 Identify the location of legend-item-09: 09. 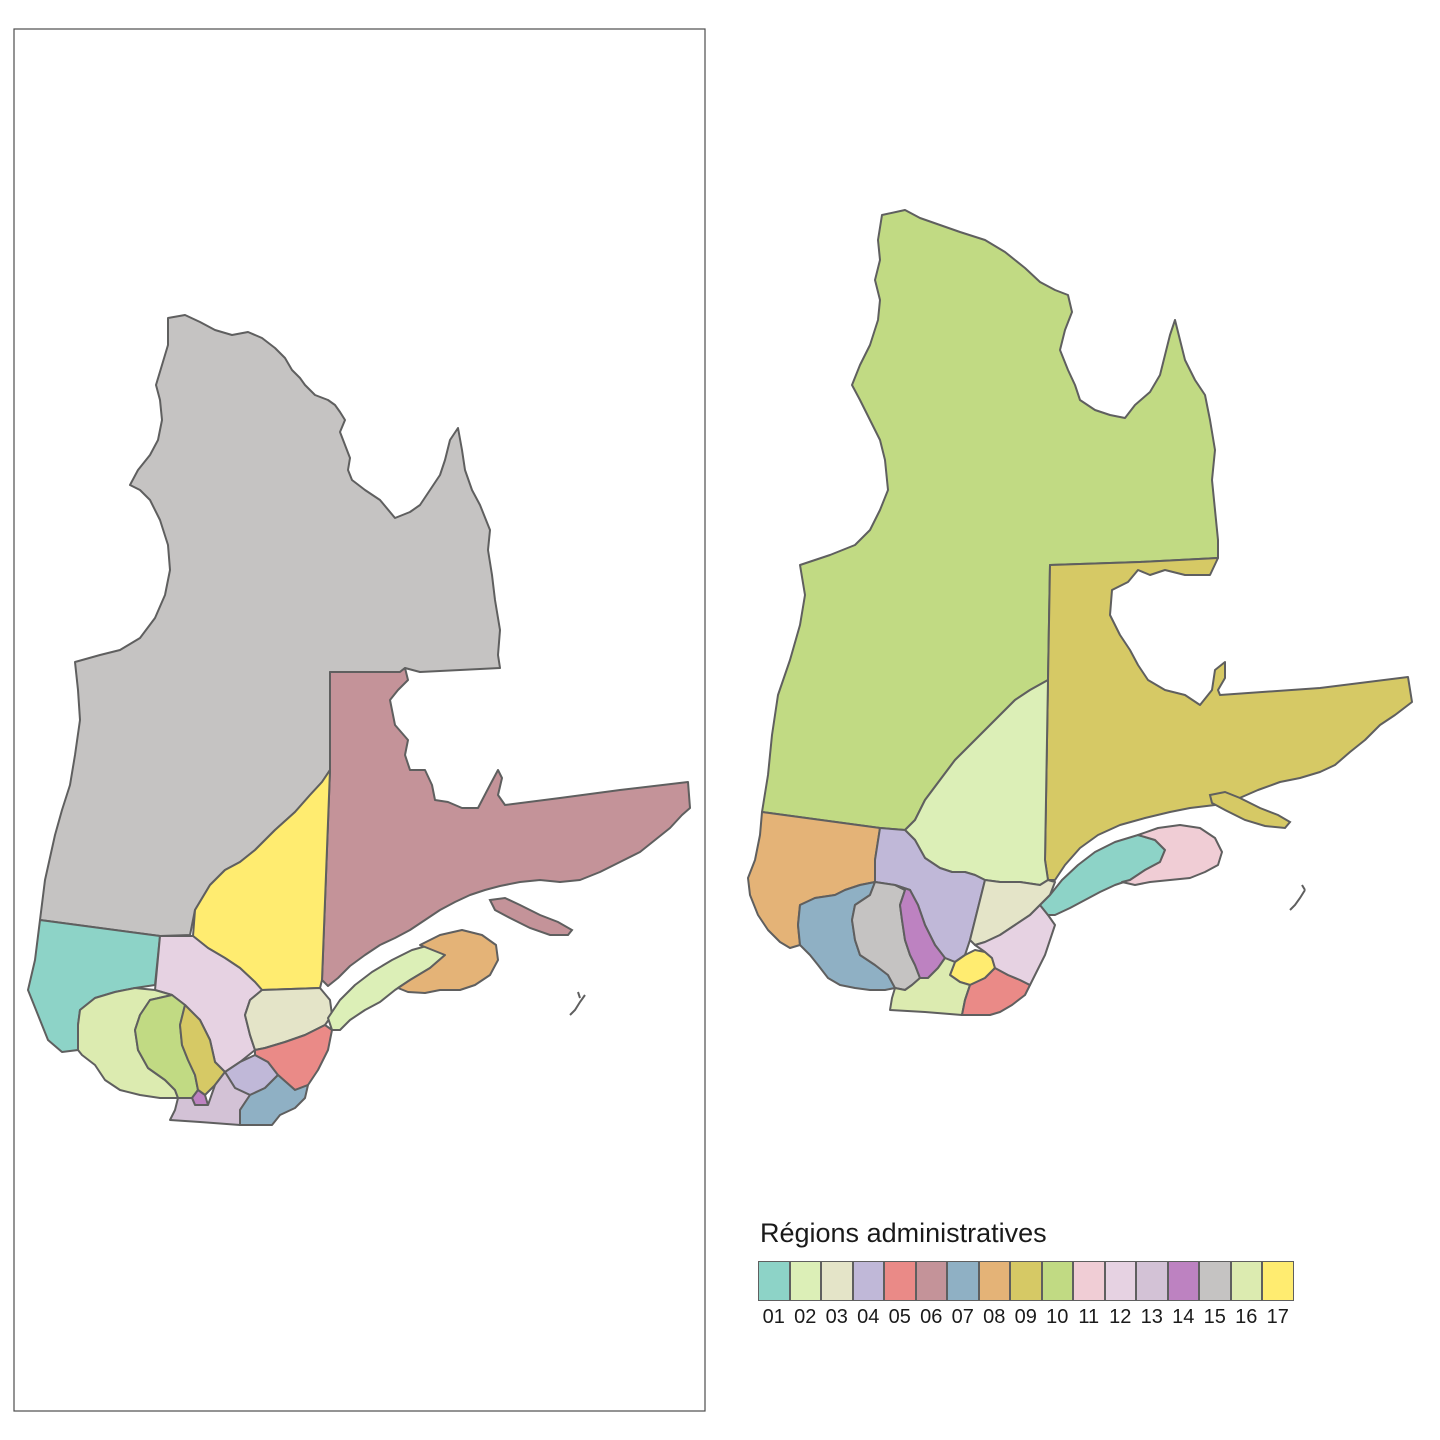
(1026, 1295).